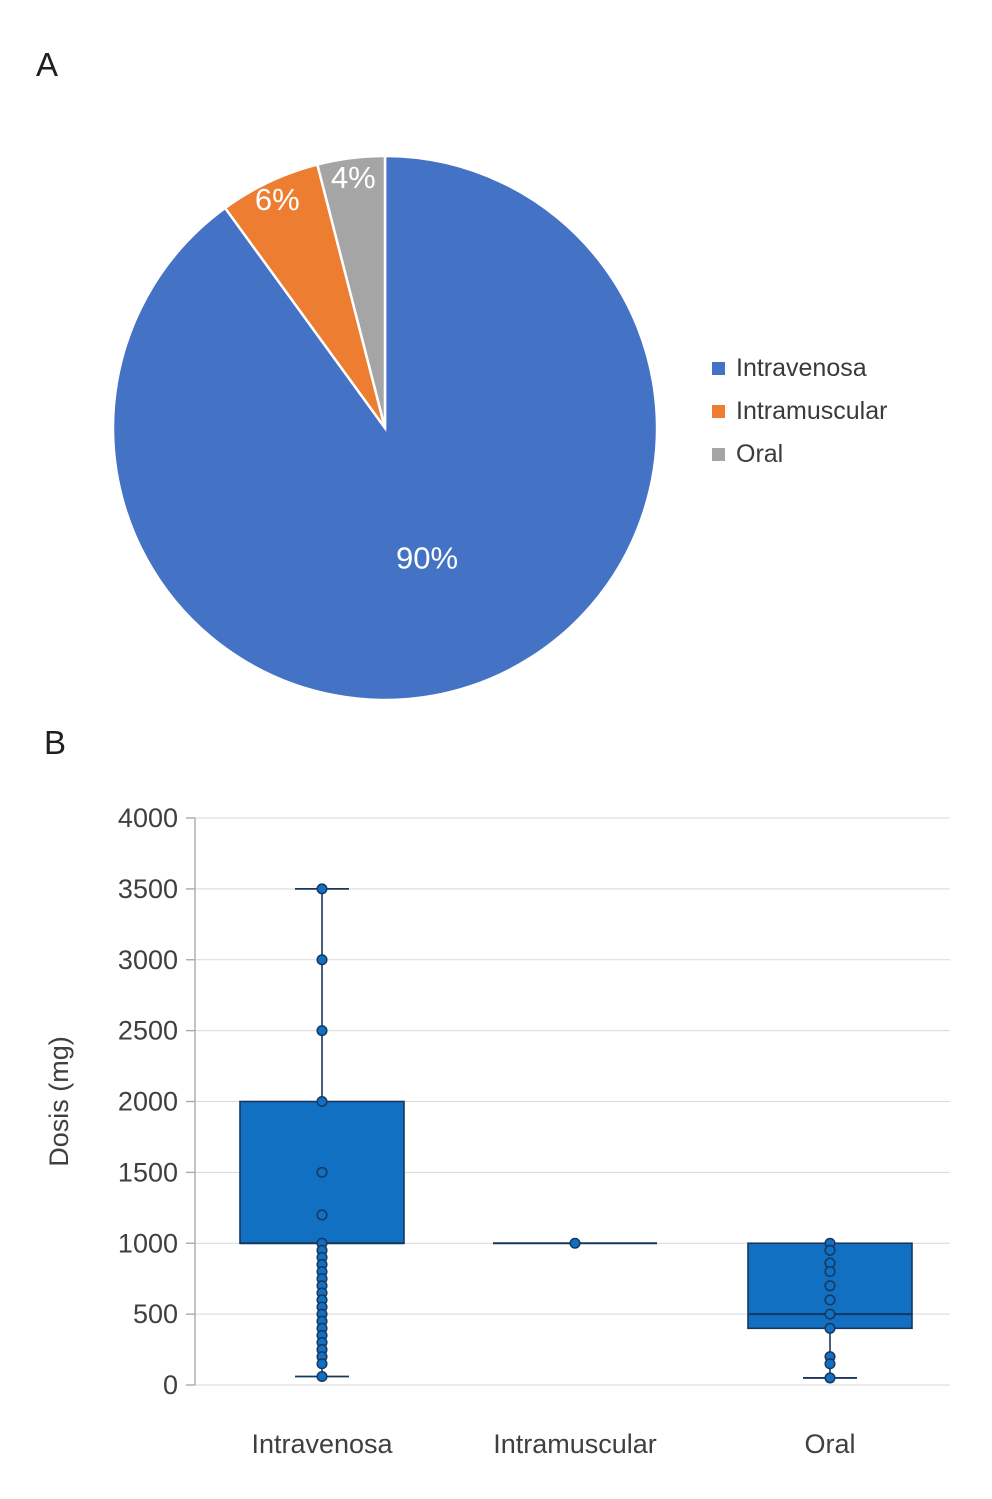 The height and width of the screenshot is (1499, 992). Describe the element at coordinates (718, 368) in the screenshot. I see `legend-marker-intravenosa-icon` at that location.